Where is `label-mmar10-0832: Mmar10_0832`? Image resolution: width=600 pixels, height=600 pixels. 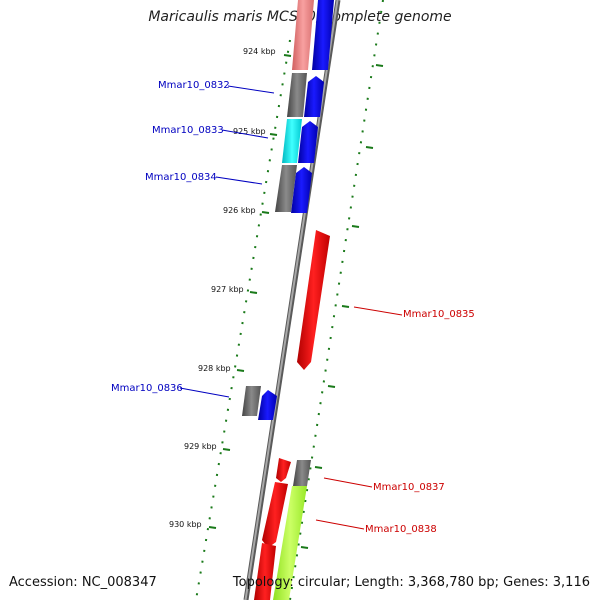 label-mmar10-0832: Mmar10_0832 is located at coordinates (194, 85).